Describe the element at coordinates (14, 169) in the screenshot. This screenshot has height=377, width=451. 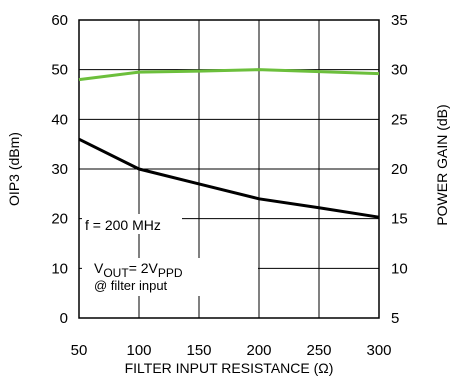
I see `y-axis-title: OIP3 (dBm)` at that location.